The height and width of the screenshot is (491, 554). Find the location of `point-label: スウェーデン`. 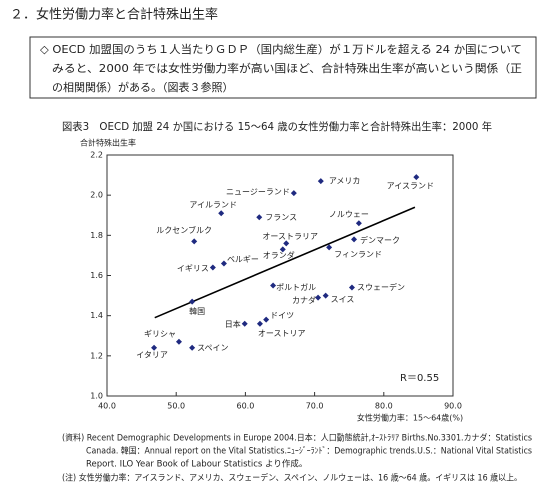

point-label: スウェーデン is located at coordinates (381, 287).